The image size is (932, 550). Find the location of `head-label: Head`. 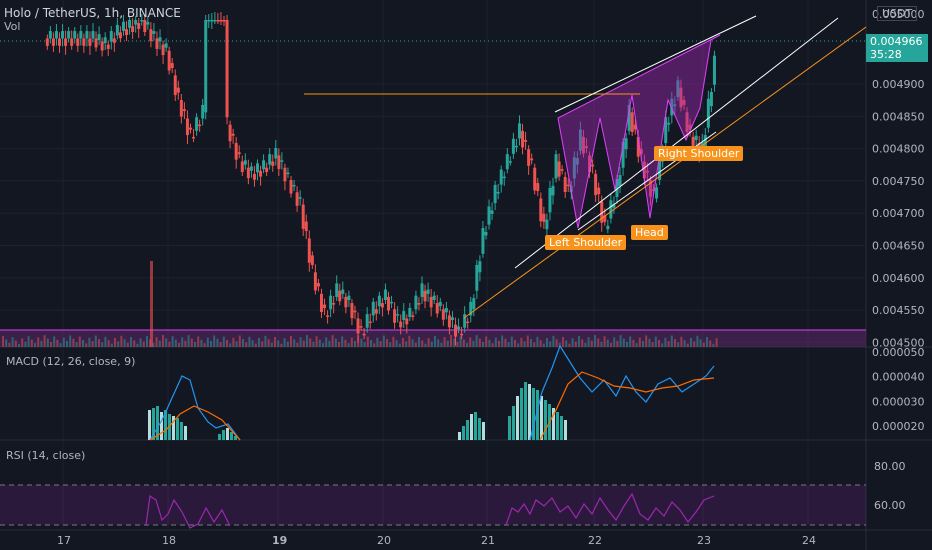

head-label: Head is located at coordinates (649, 232).